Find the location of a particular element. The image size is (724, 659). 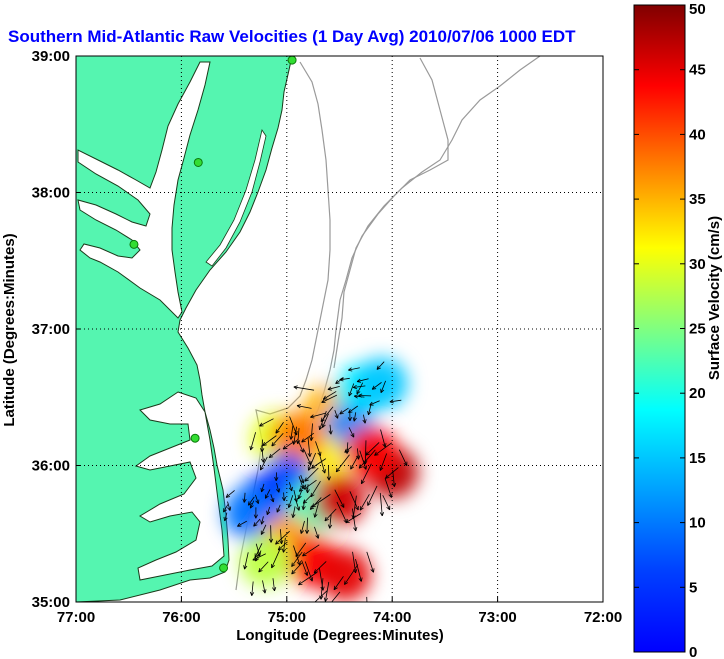

bathymetry-contour-inner is located at coordinates (283, 326).